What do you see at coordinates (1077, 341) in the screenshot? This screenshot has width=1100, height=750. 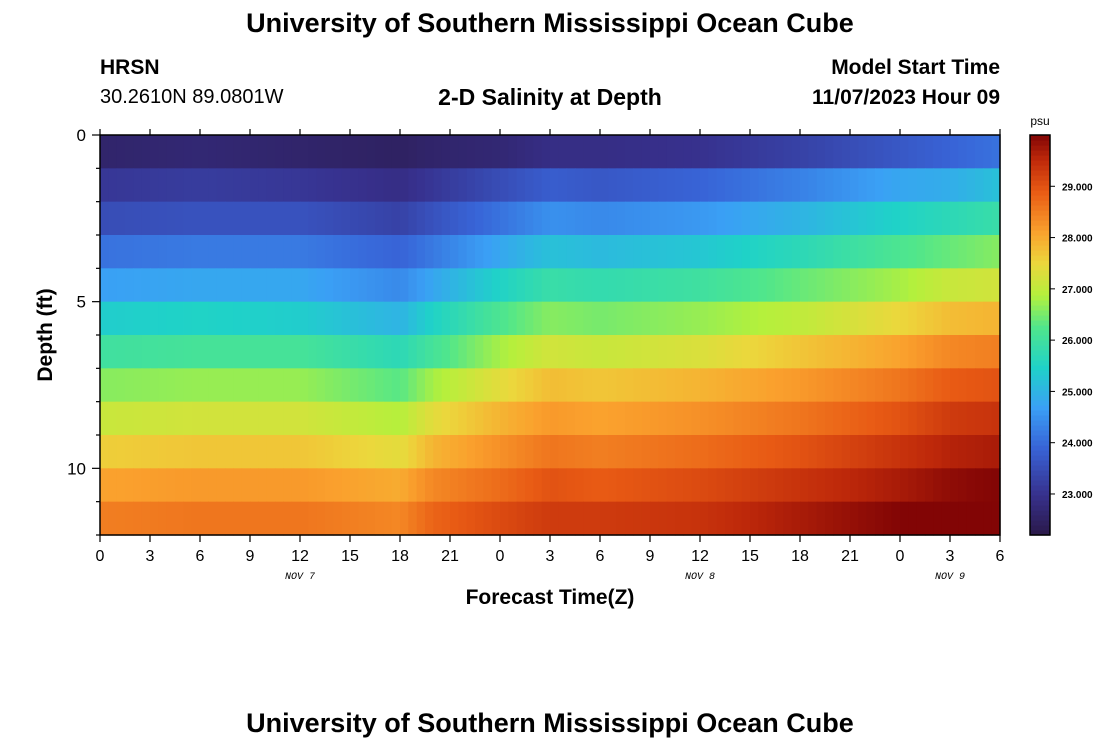 I see `colorbar-tick-label: 26.000` at bounding box center [1077, 341].